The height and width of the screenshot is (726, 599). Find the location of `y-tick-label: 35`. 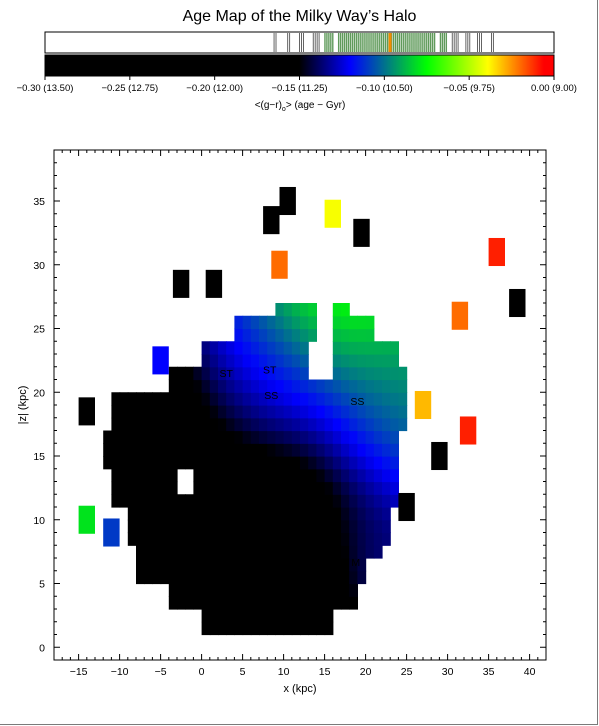

y-tick-label: 35 is located at coordinates (39, 202).